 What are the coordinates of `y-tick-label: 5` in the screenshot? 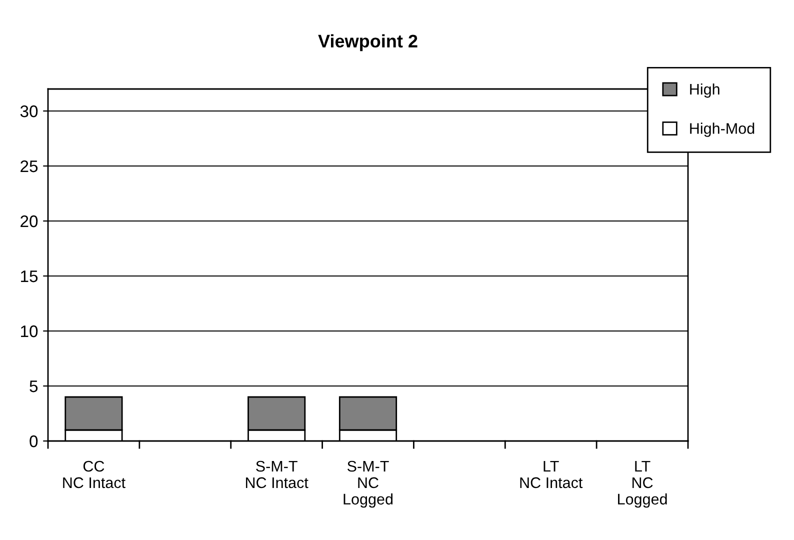 It's located at (34, 386).